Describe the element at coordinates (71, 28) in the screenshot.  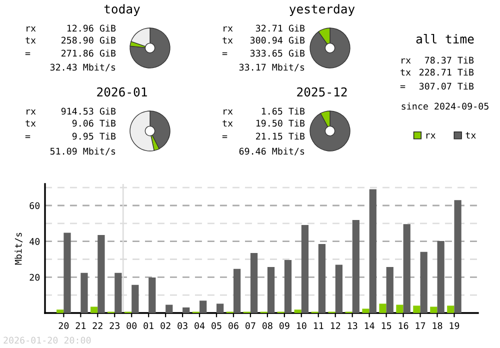
I see `text: rx 12.96 GiB` at that location.